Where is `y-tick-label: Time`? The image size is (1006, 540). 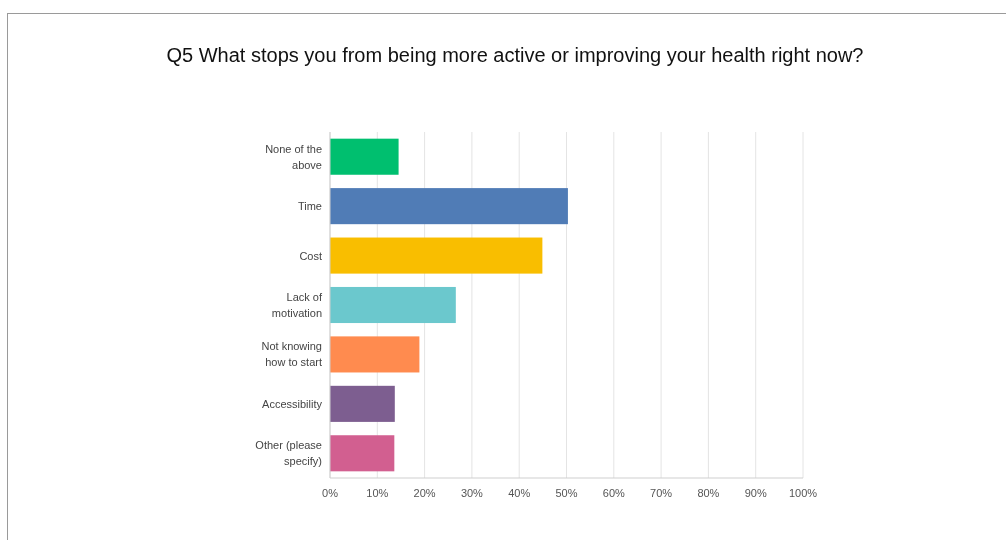
y-tick-label: Time is located at coordinates (309, 206).